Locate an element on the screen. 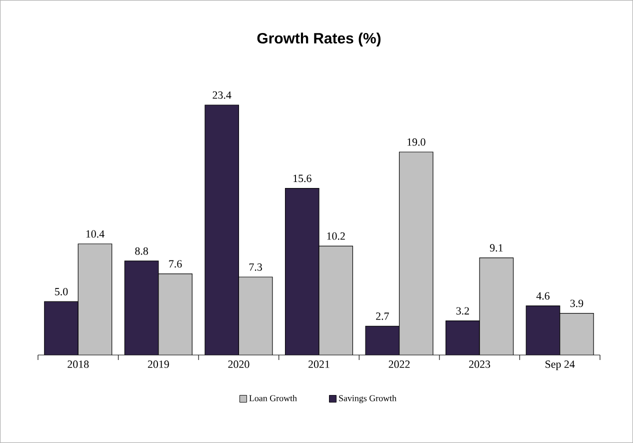  x-tick-label: Sep 24 is located at coordinates (560, 365).